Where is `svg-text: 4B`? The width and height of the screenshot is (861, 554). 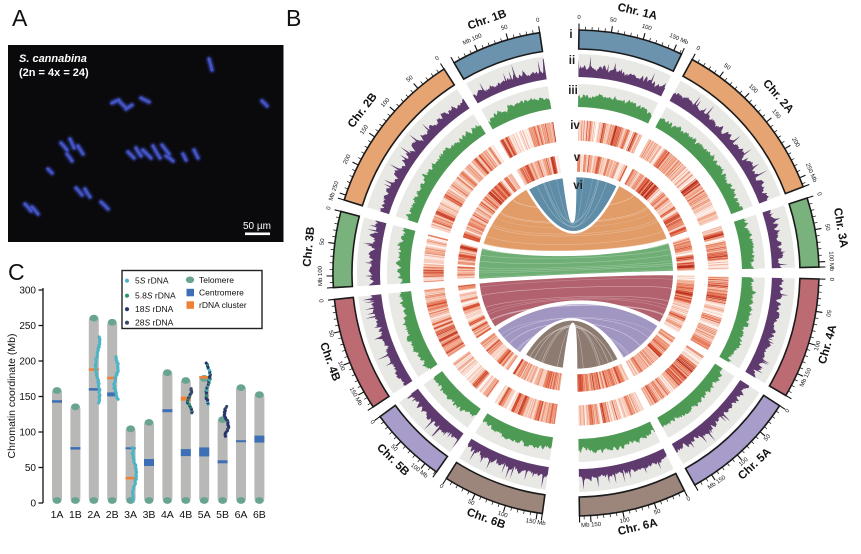
svg-text: 4B is located at coordinates (185, 515).